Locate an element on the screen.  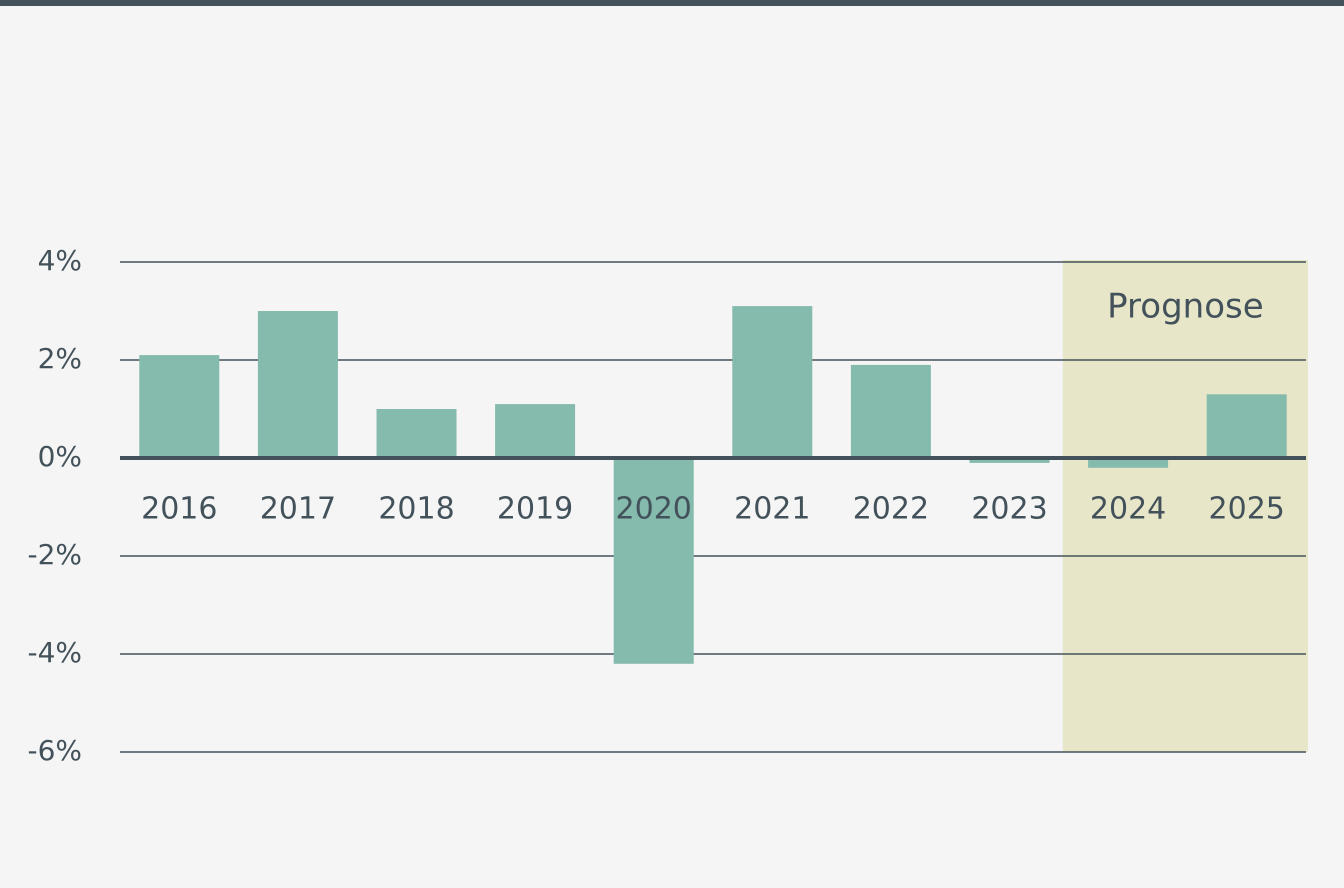
x-tick-label: 2020 is located at coordinates (654, 509).